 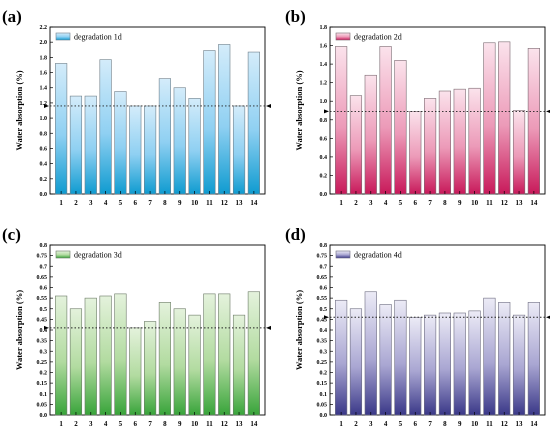 What do you see at coordinates (42, 320) in the screenshot?
I see `y-tick-label: 0.45` at bounding box center [42, 320].